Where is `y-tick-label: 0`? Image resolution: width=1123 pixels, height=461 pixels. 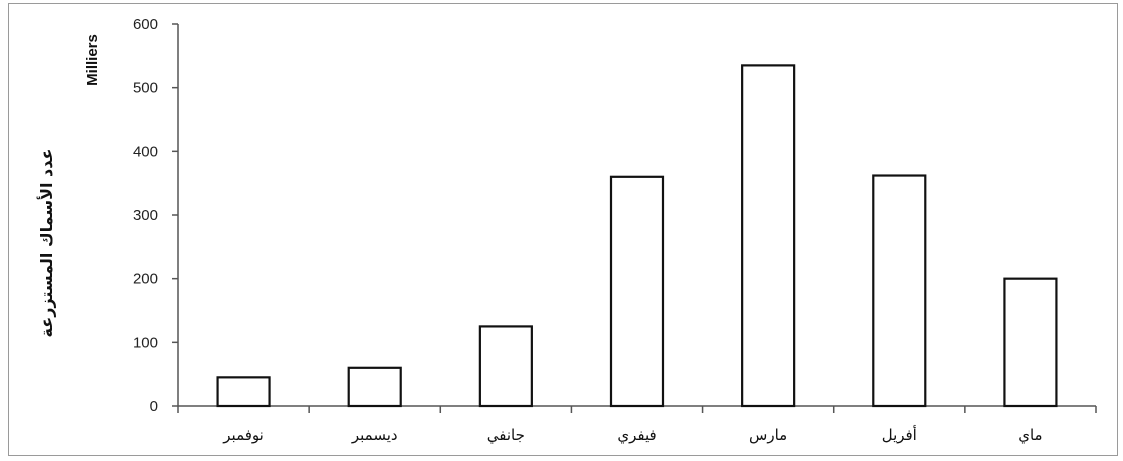 y-tick-label: 0 is located at coordinates (154, 406).